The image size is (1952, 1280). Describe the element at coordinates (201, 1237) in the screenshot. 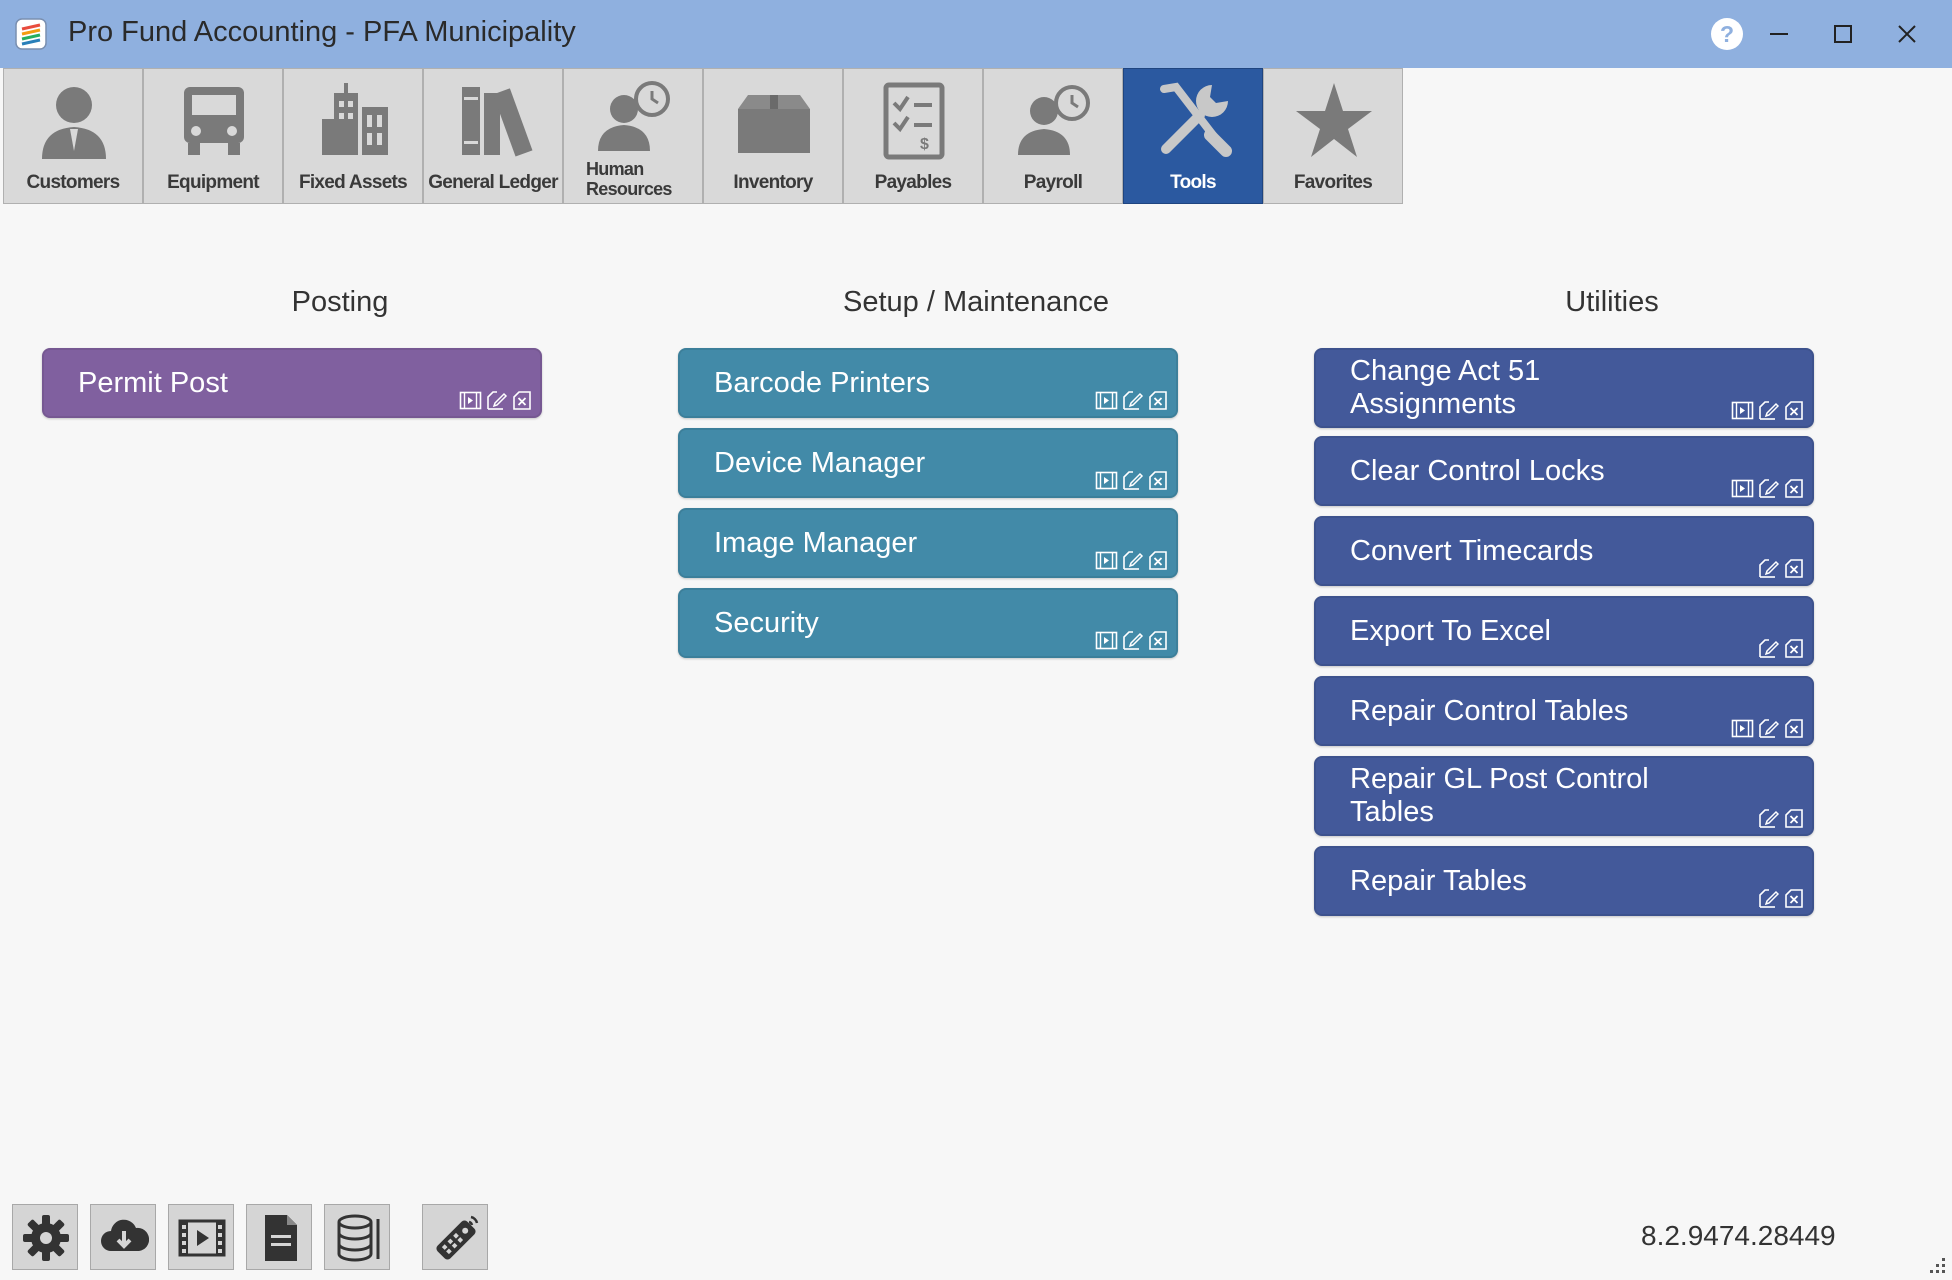

I see `video-tutorials-button` at that location.